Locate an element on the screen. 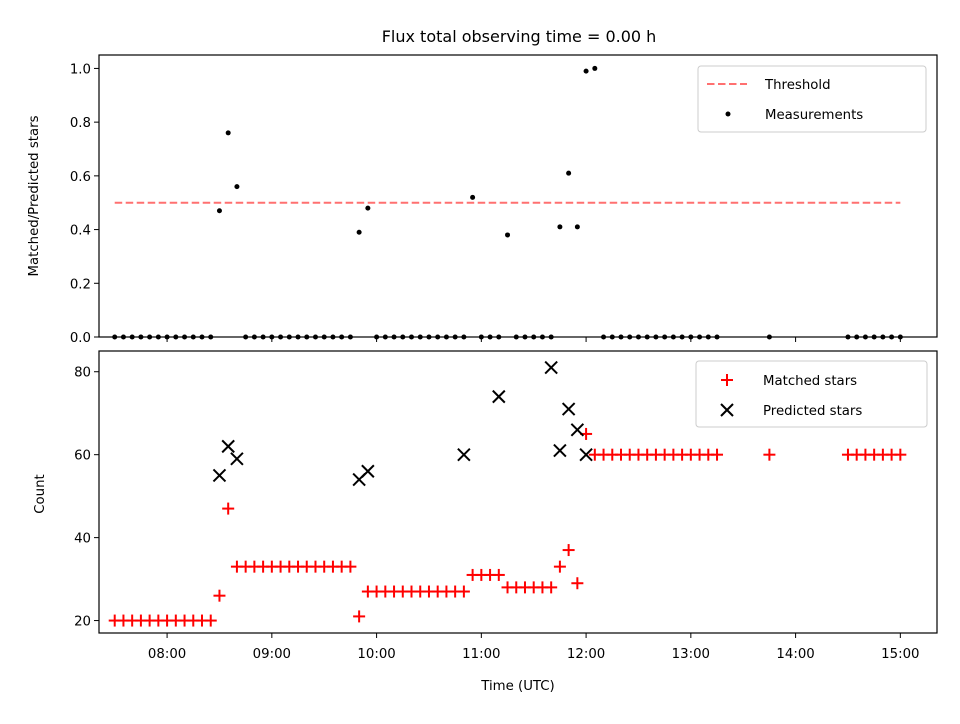 This screenshot has height=724, width=960. legend-measurements-swatch is located at coordinates (728, 114).